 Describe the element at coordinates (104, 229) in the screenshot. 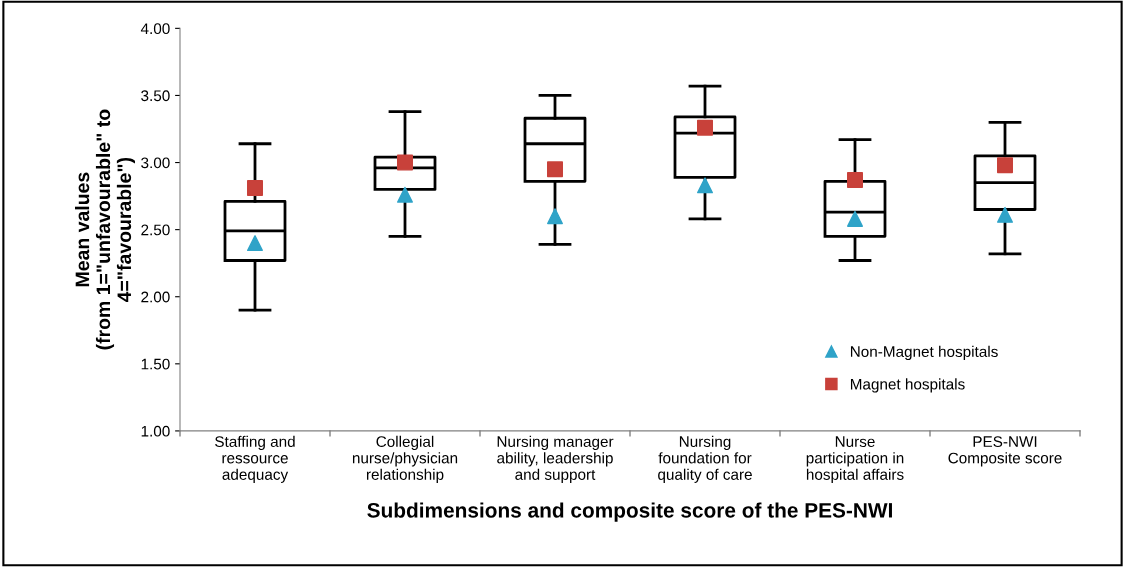

I see `y-axis-title: Mean values (from 1="unfavourable" to 4="favourable")` at that location.